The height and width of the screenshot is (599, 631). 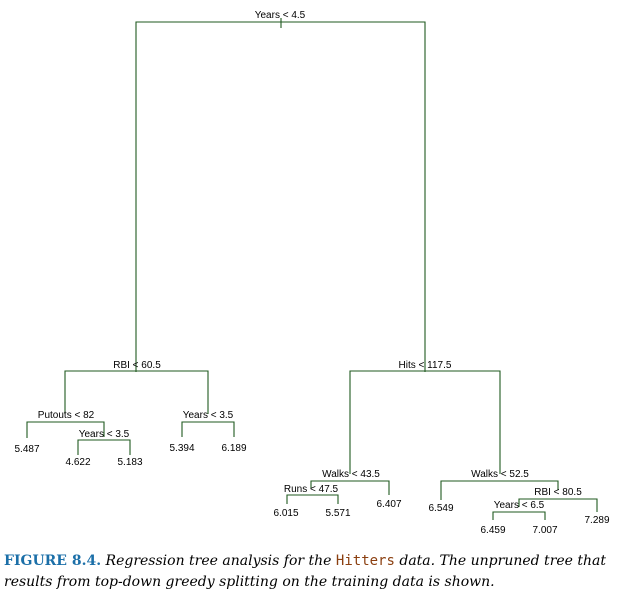 I want to click on edge-hits, so click(x=425, y=422).